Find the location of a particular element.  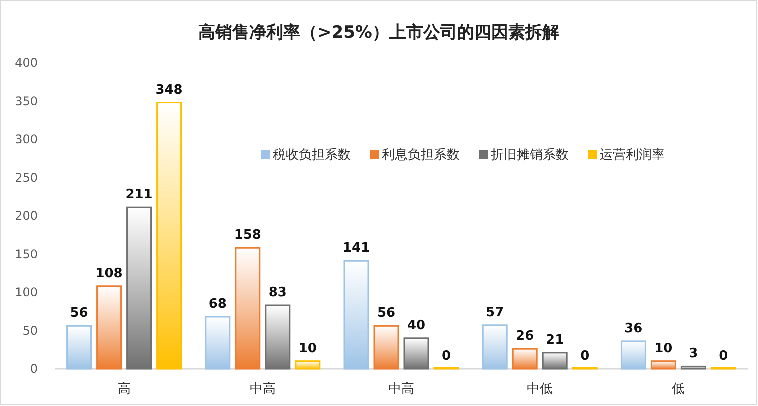

legend-label: 折旧摊销系数 is located at coordinates (530, 155).